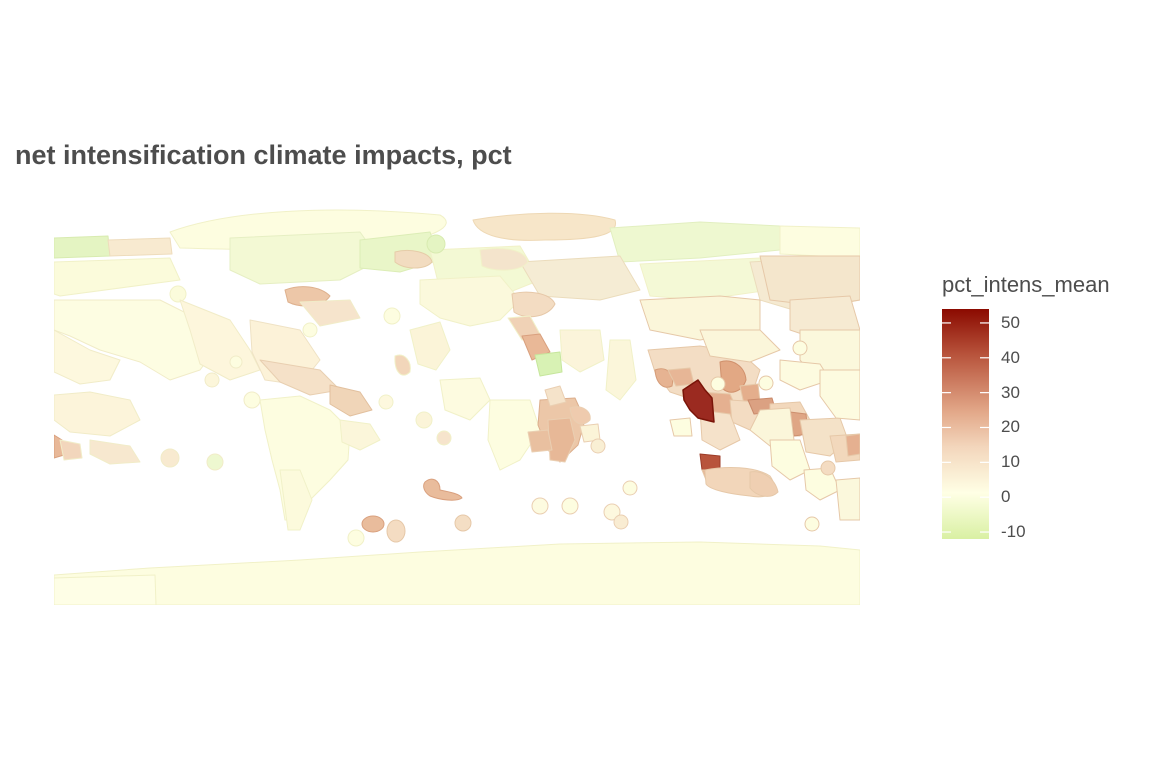 This screenshot has height=768, width=1152. I want to click on legend-tick-label: 30, so click(1010, 392).